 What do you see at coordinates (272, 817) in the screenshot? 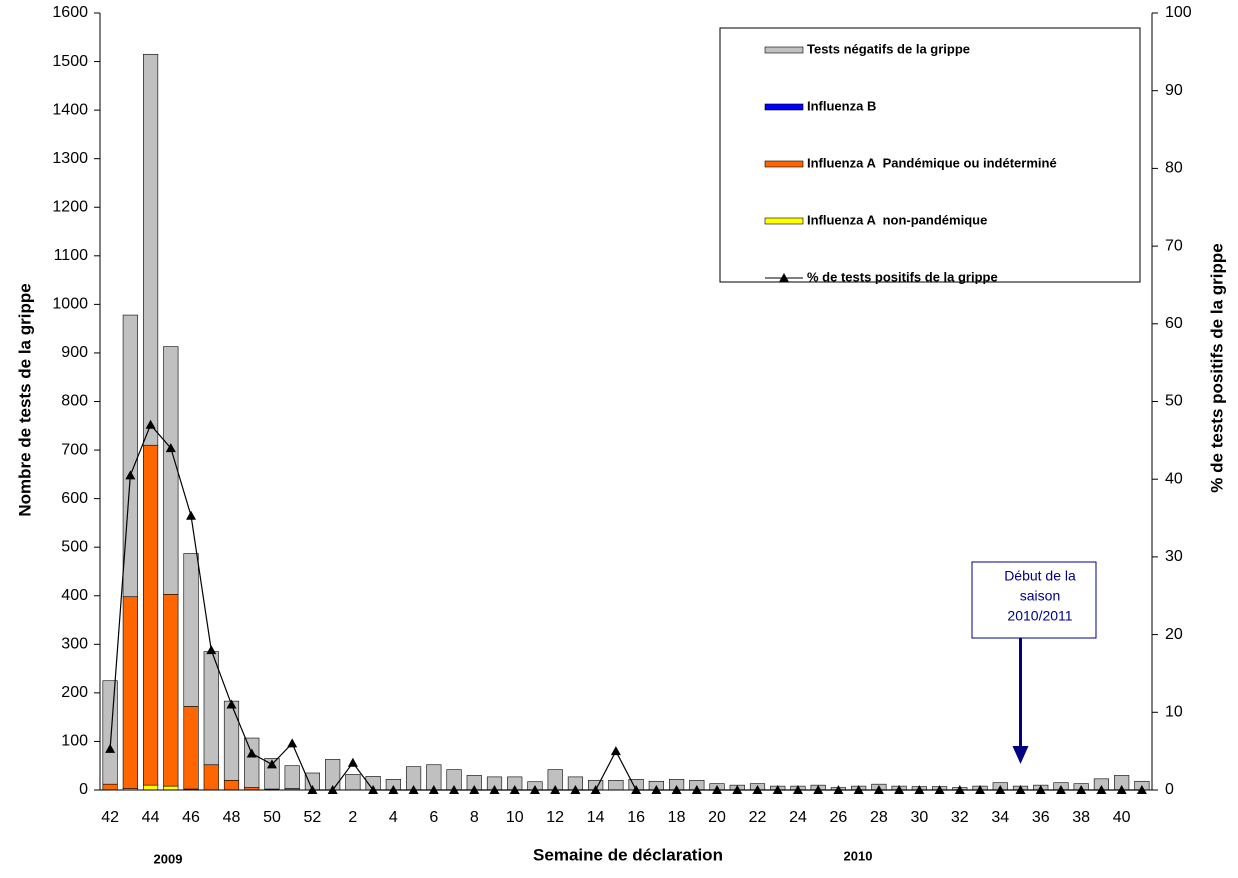
I see `x-tick-label: 50` at bounding box center [272, 817].